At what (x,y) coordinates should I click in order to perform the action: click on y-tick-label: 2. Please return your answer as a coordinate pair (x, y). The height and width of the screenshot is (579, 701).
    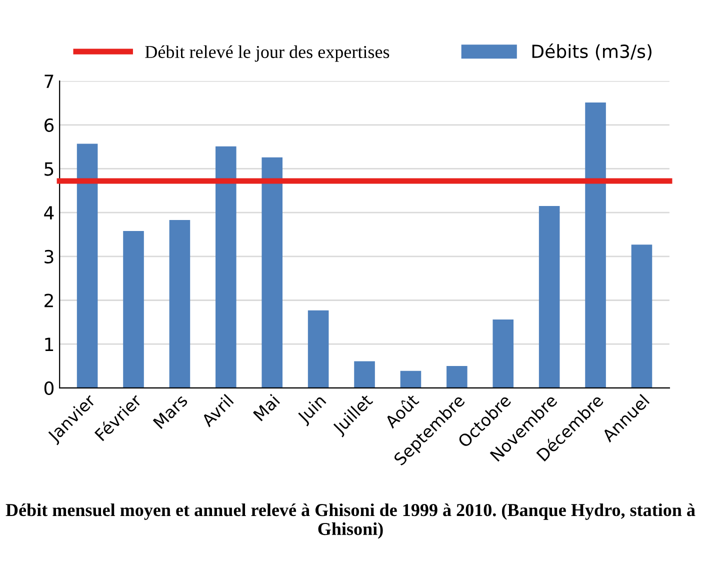
    Looking at the image, I should click on (48, 301).